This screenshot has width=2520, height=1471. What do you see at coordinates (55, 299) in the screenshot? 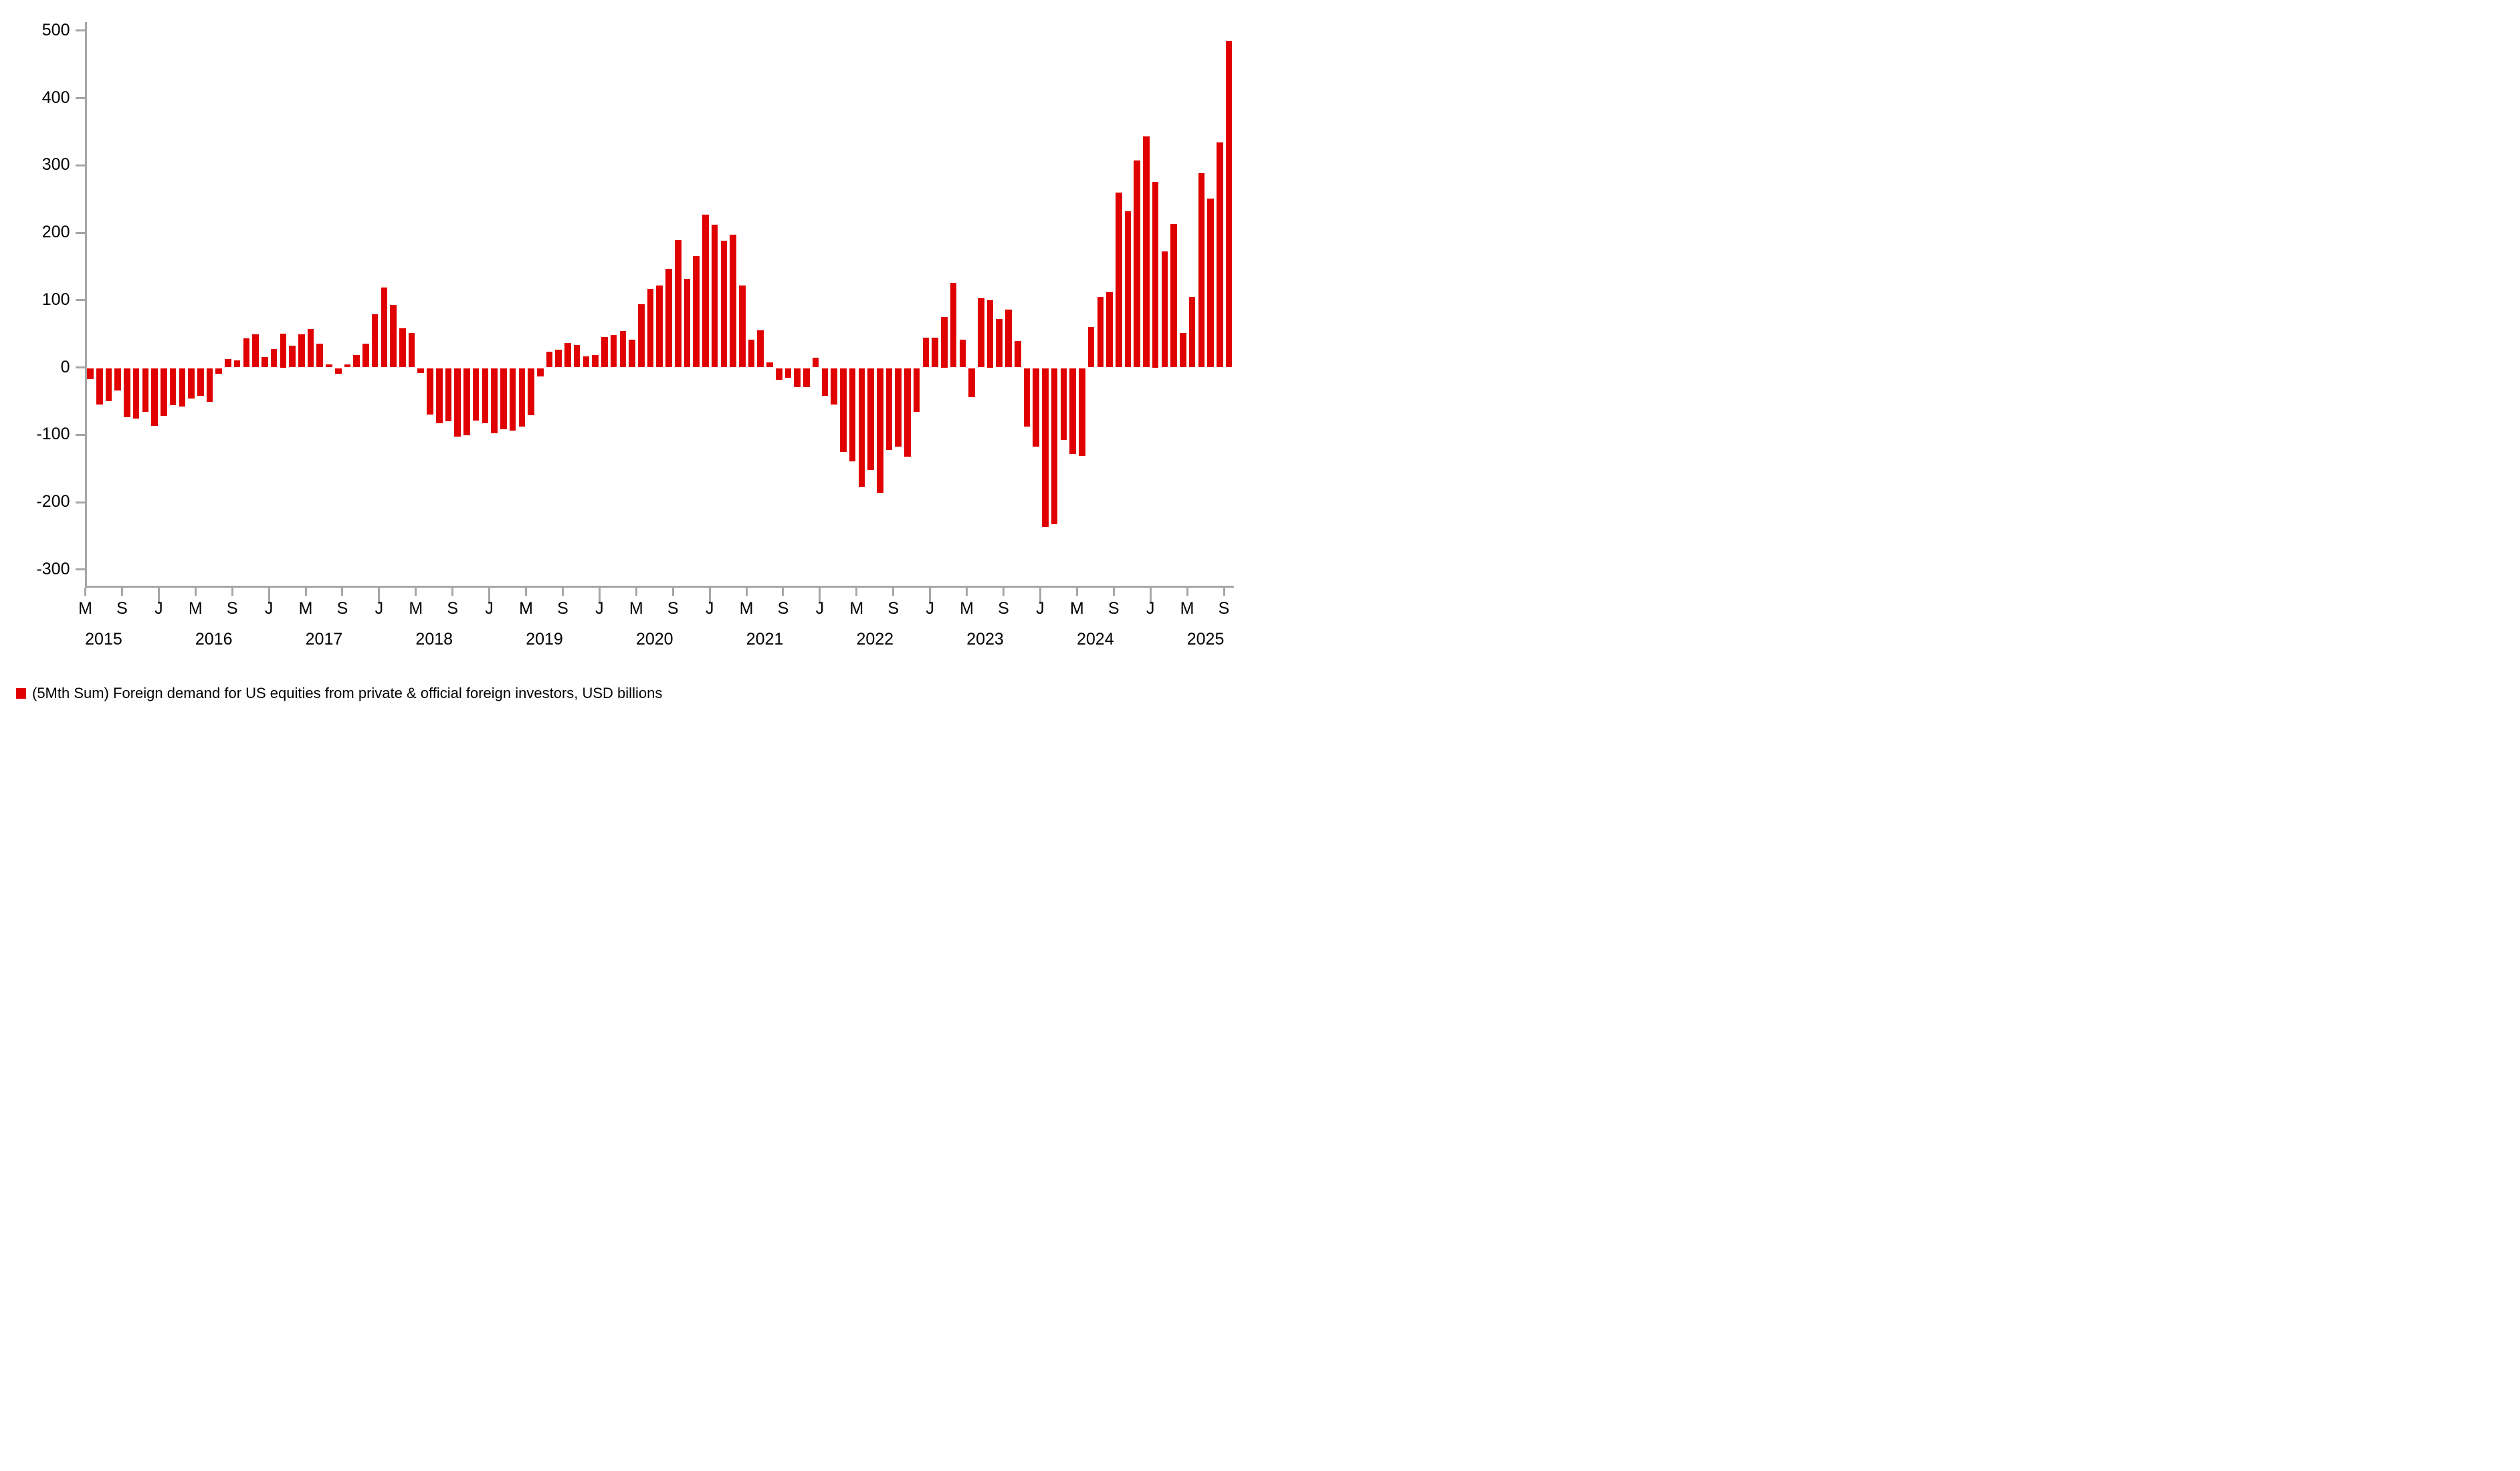
I see `y-axis-tick-label: 100` at bounding box center [55, 299].